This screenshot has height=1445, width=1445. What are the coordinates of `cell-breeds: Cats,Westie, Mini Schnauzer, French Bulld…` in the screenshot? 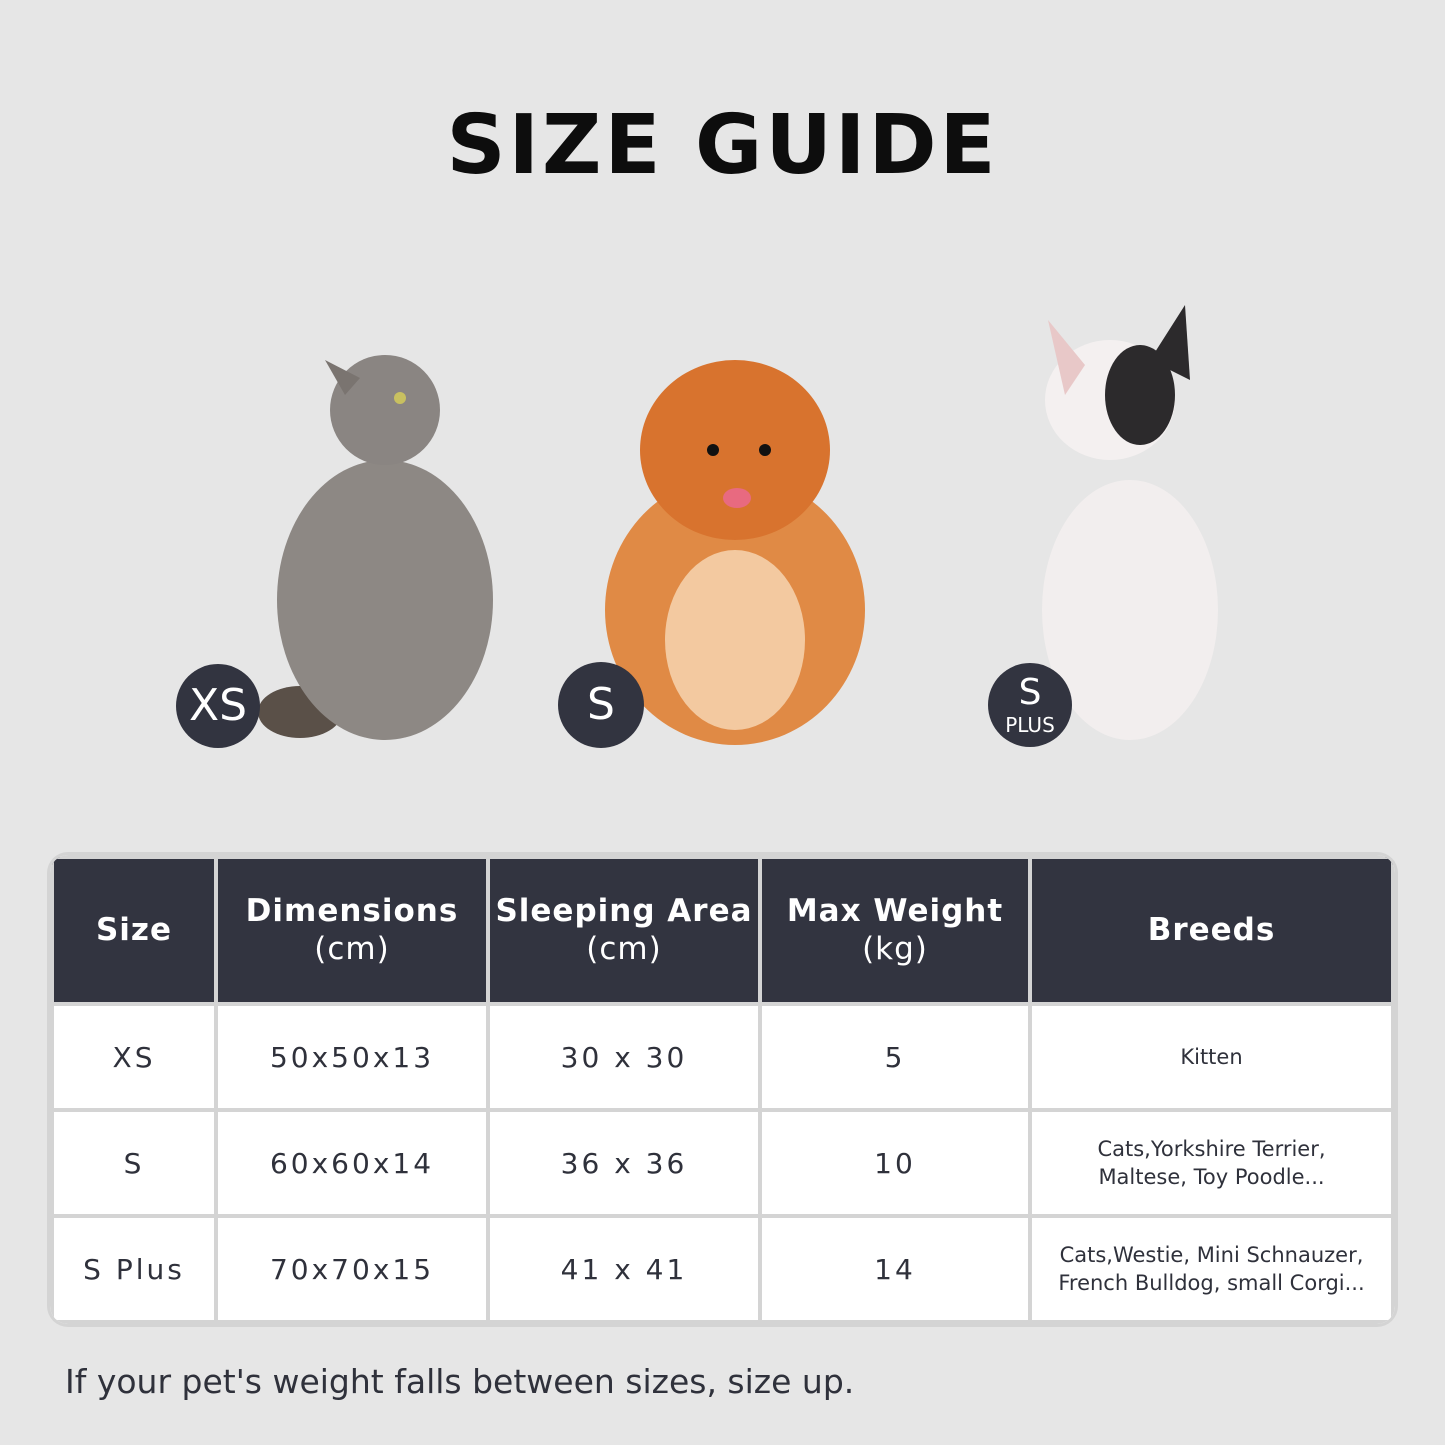 It's located at (1211, 1269).